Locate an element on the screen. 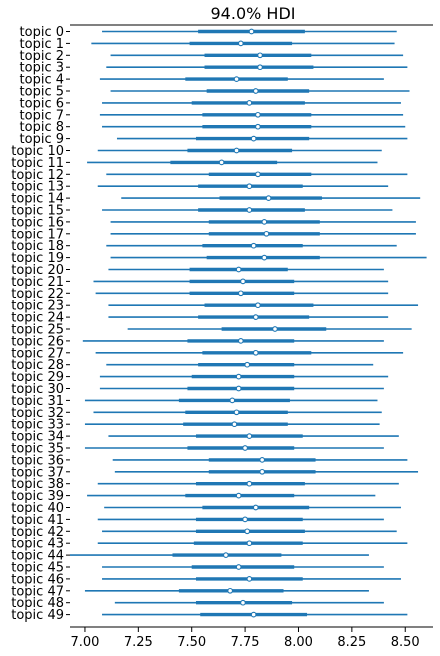 The width and height of the screenshot is (440, 656). y-tick-label: topic 13 is located at coordinates (37, 187).